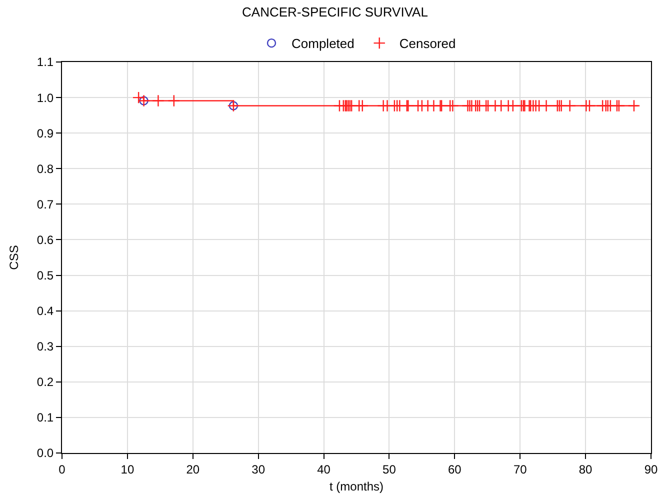 Image resolution: width=670 pixels, height=503 pixels. Describe the element at coordinates (651, 469) in the screenshot. I see `x-tick-label: 90` at that location.